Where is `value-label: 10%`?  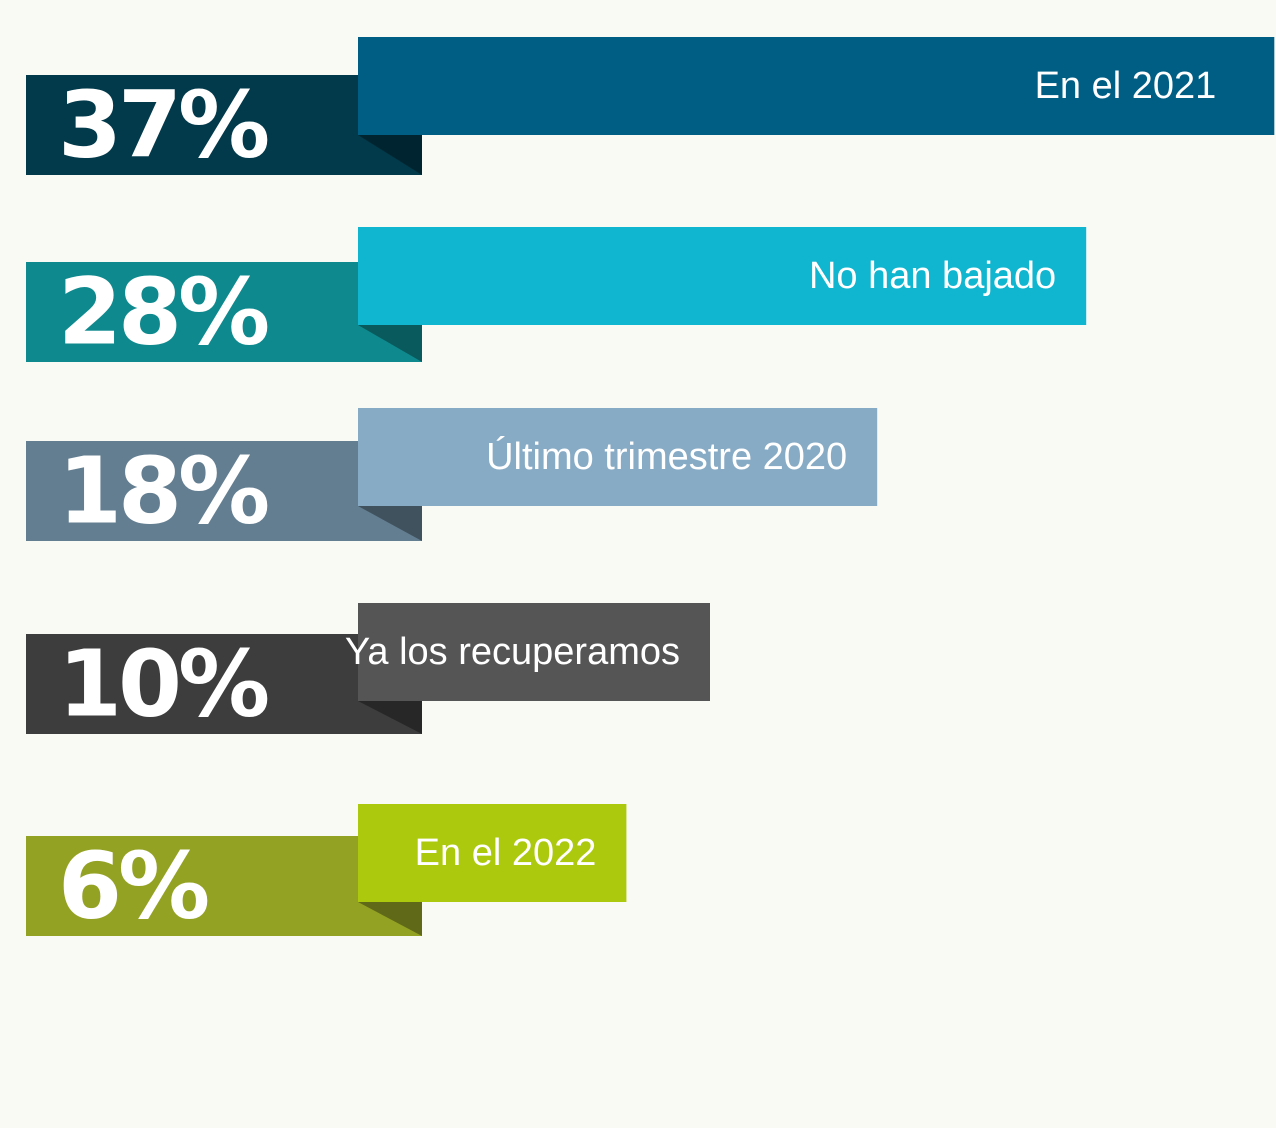
value-label: 10% is located at coordinates (163, 683).